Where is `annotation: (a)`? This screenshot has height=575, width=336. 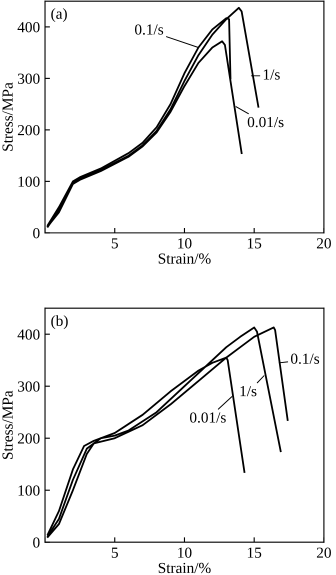
annotation: (a) is located at coordinates (59, 15).